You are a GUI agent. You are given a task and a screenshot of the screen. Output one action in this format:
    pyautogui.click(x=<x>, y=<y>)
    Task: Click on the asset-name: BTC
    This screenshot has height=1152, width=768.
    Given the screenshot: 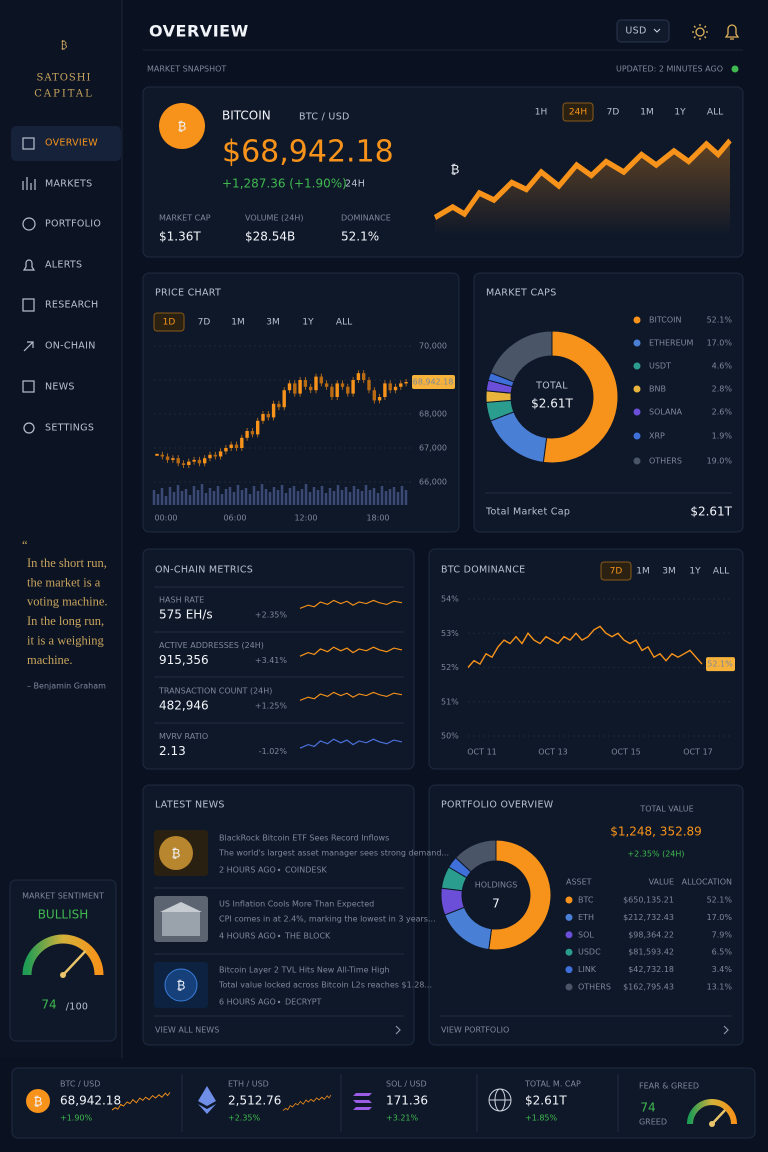 What is the action you would take?
    pyautogui.click(x=586, y=900)
    